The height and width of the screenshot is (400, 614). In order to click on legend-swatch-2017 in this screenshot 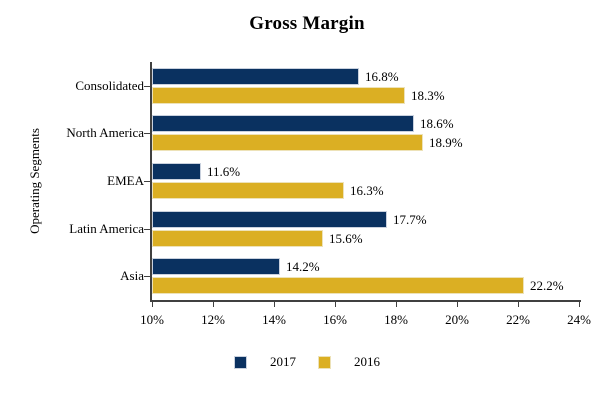, I will do `click(240, 362)`.